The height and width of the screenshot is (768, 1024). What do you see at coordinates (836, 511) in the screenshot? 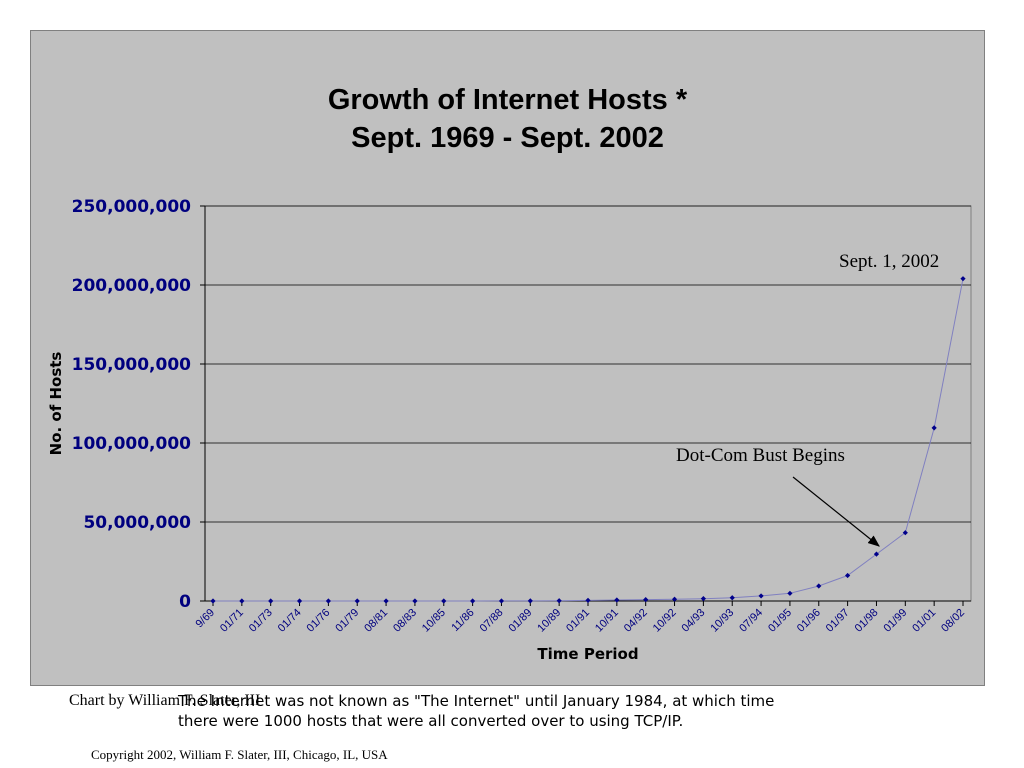
I see `annotation-arrow` at bounding box center [836, 511].